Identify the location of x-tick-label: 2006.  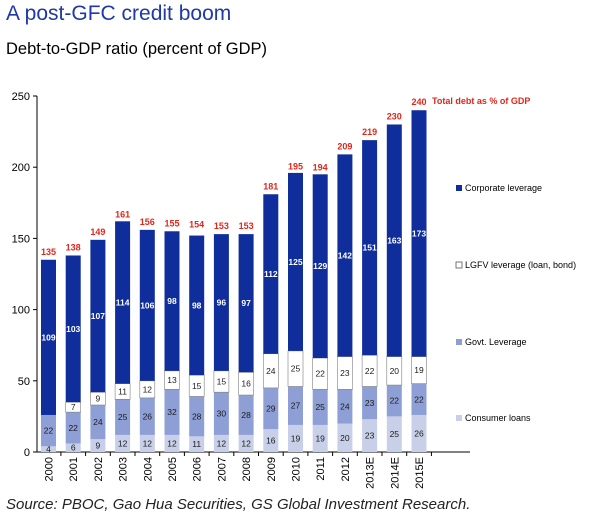
(198, 469).